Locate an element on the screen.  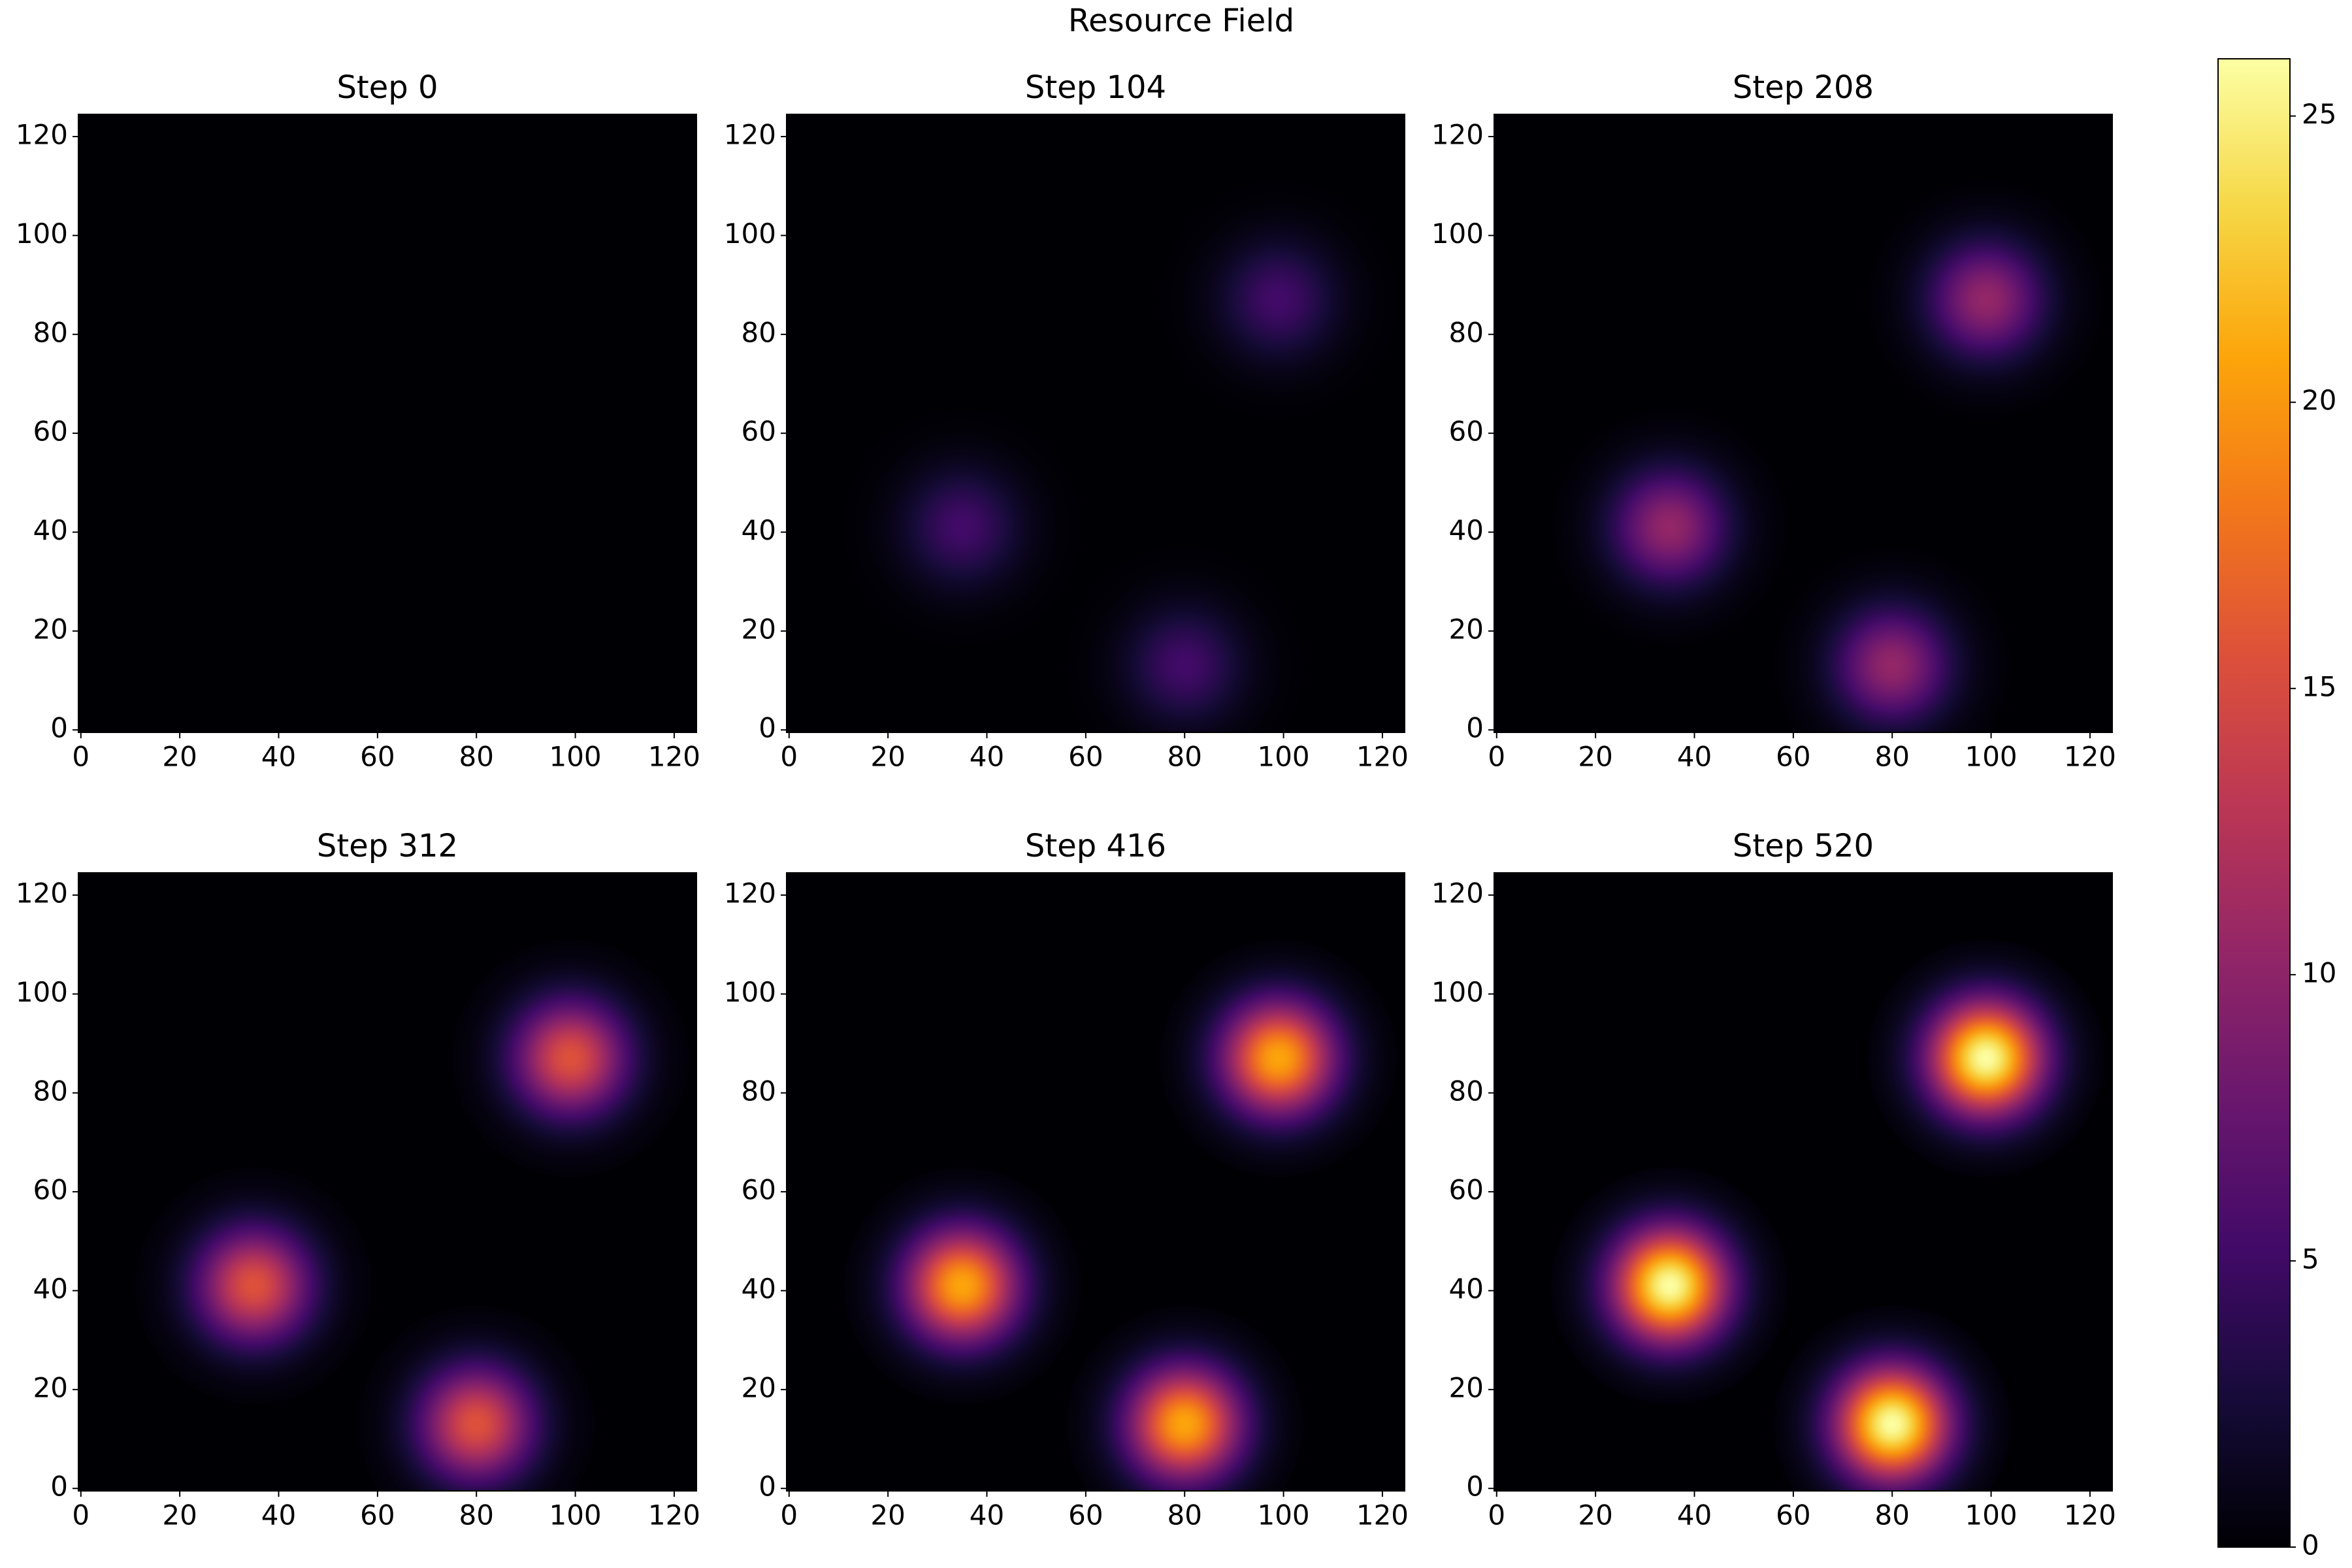
panel-title: Step 520 is located at coordinates (1803, 846).